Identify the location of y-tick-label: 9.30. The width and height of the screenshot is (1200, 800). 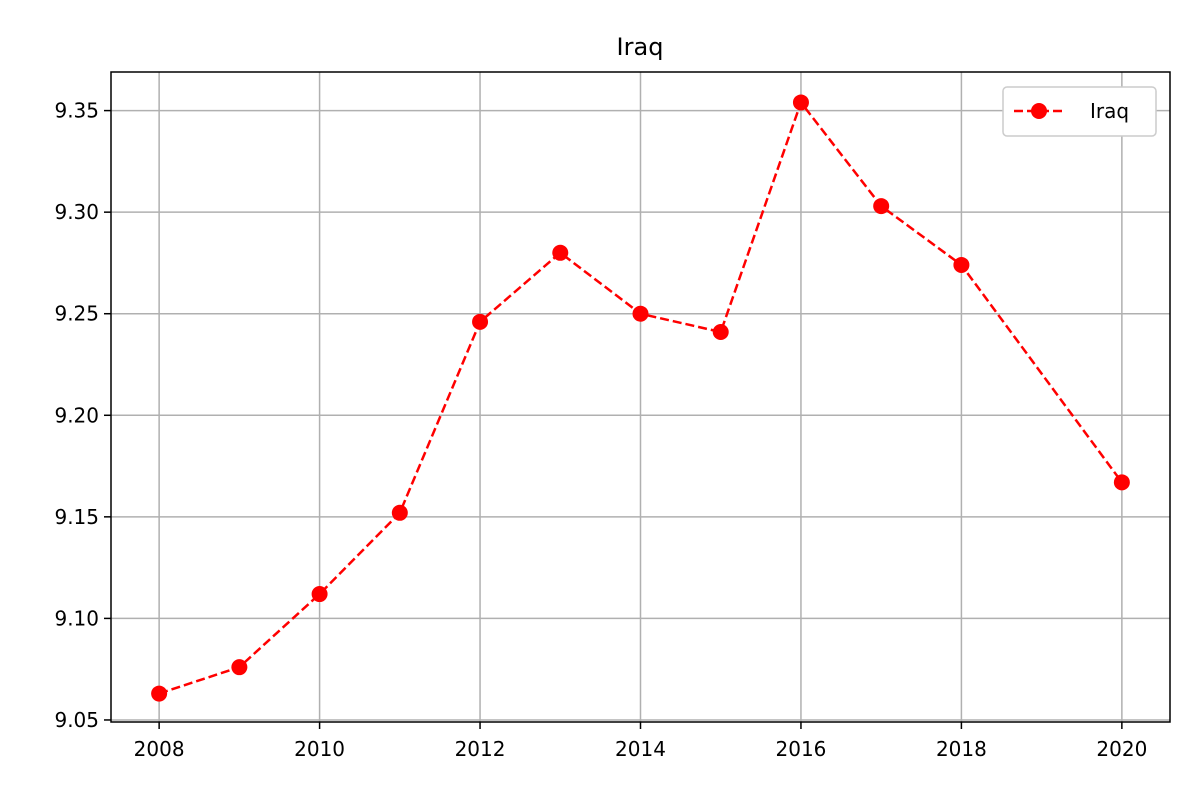
(76, 212).